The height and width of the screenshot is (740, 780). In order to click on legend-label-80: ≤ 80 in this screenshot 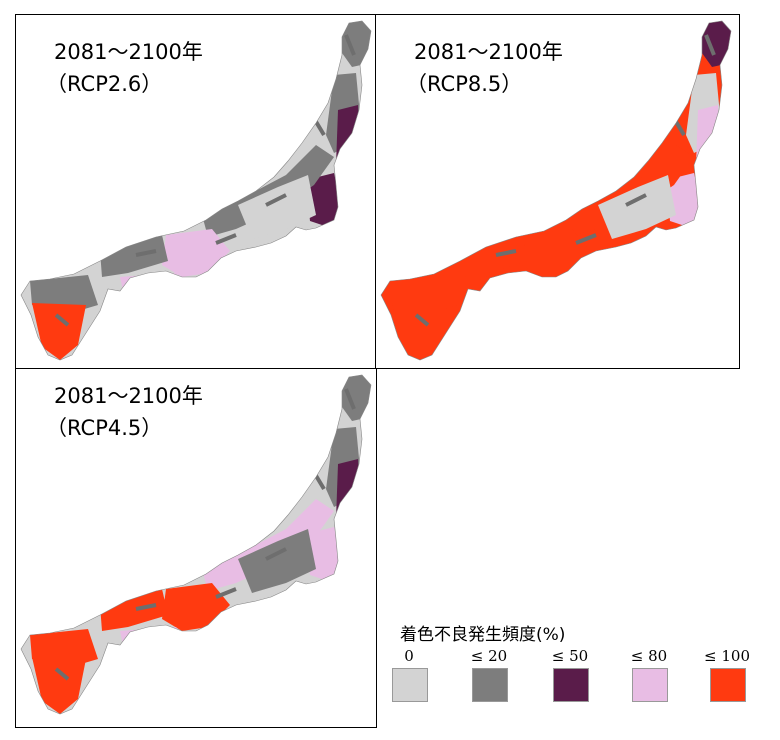, I will do `click(649, 656)`.